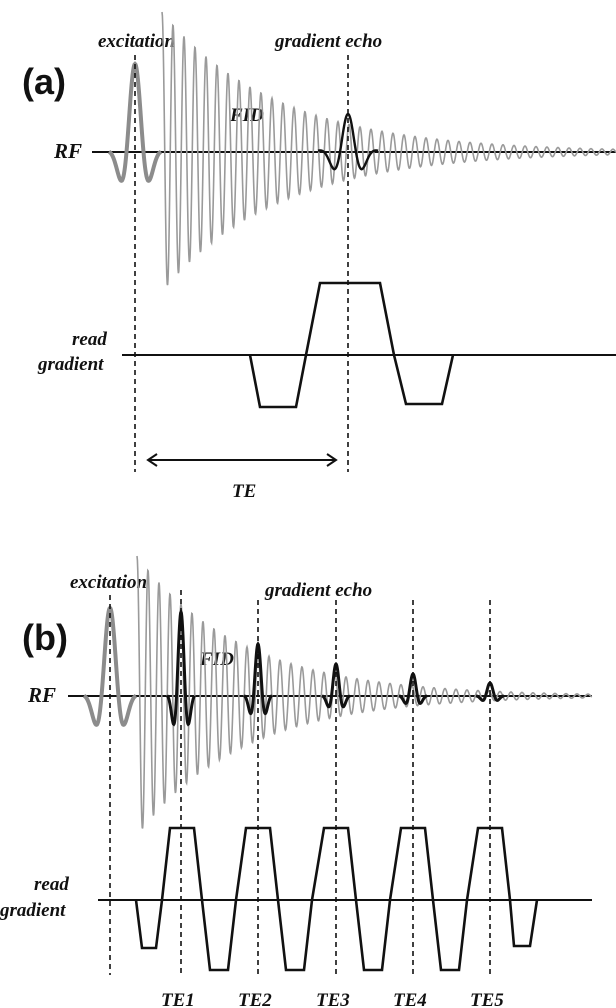 The width and height of the screenshot is (616, 1008). I want to click on panel-b-excitation-label: excitation, so click(108, 582).